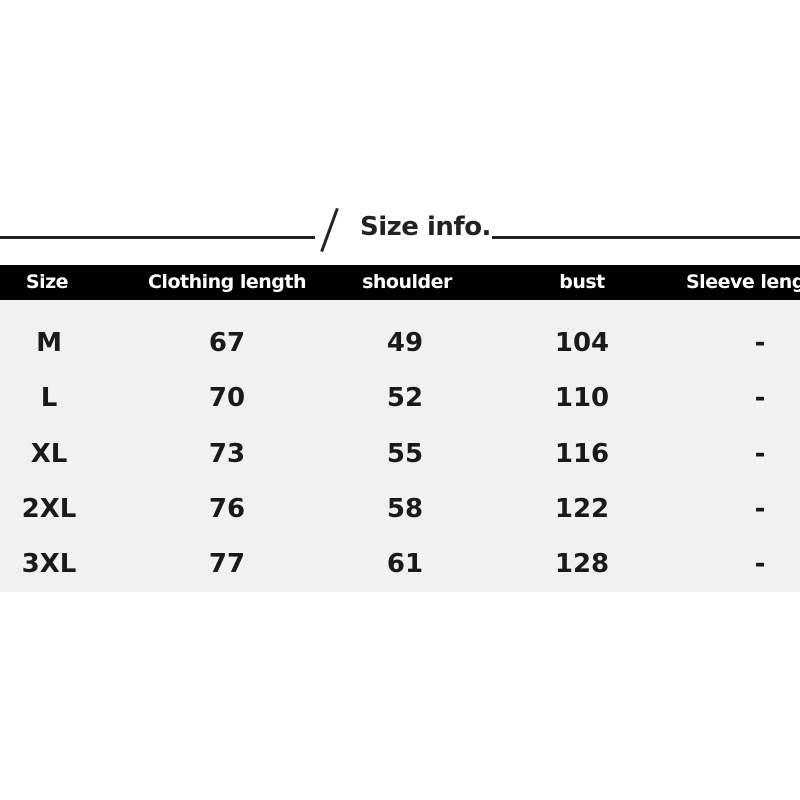 The image size is (800, 800). What do you see at coordinates (582, 564) in the screenshot?
I see `table-cell: 128` at bounding box center [582, 564].